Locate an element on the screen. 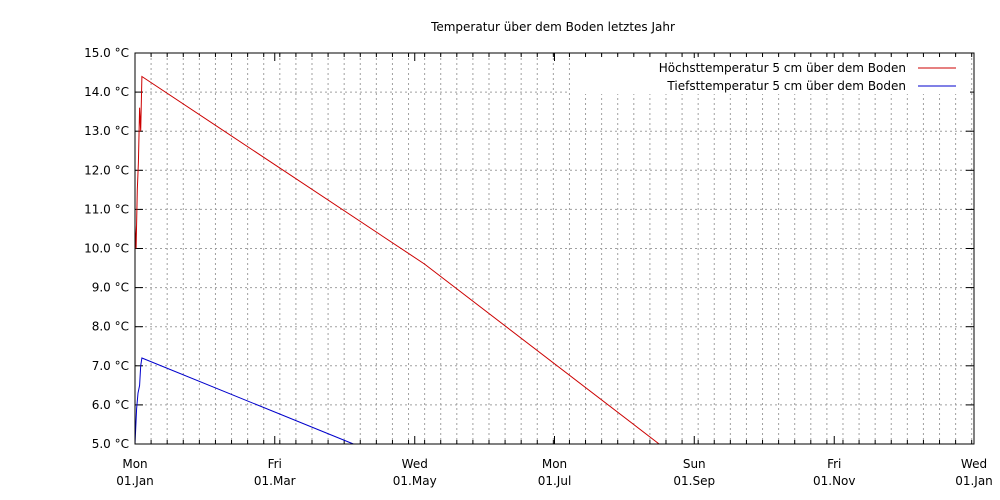 The image size is (1000, 500). legend-background is located at coordinates (770, 76).